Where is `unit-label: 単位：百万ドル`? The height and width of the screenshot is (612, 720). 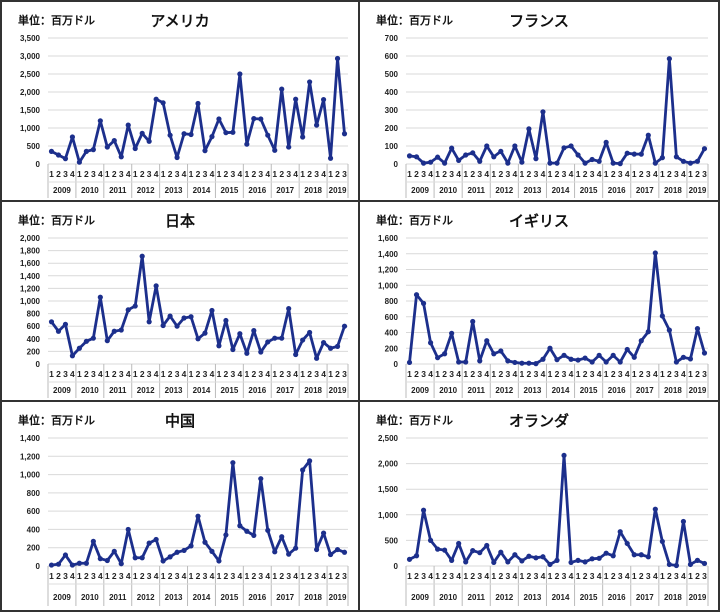 unit-label: 単位：百万ドル is located at coordinates (56, 420).